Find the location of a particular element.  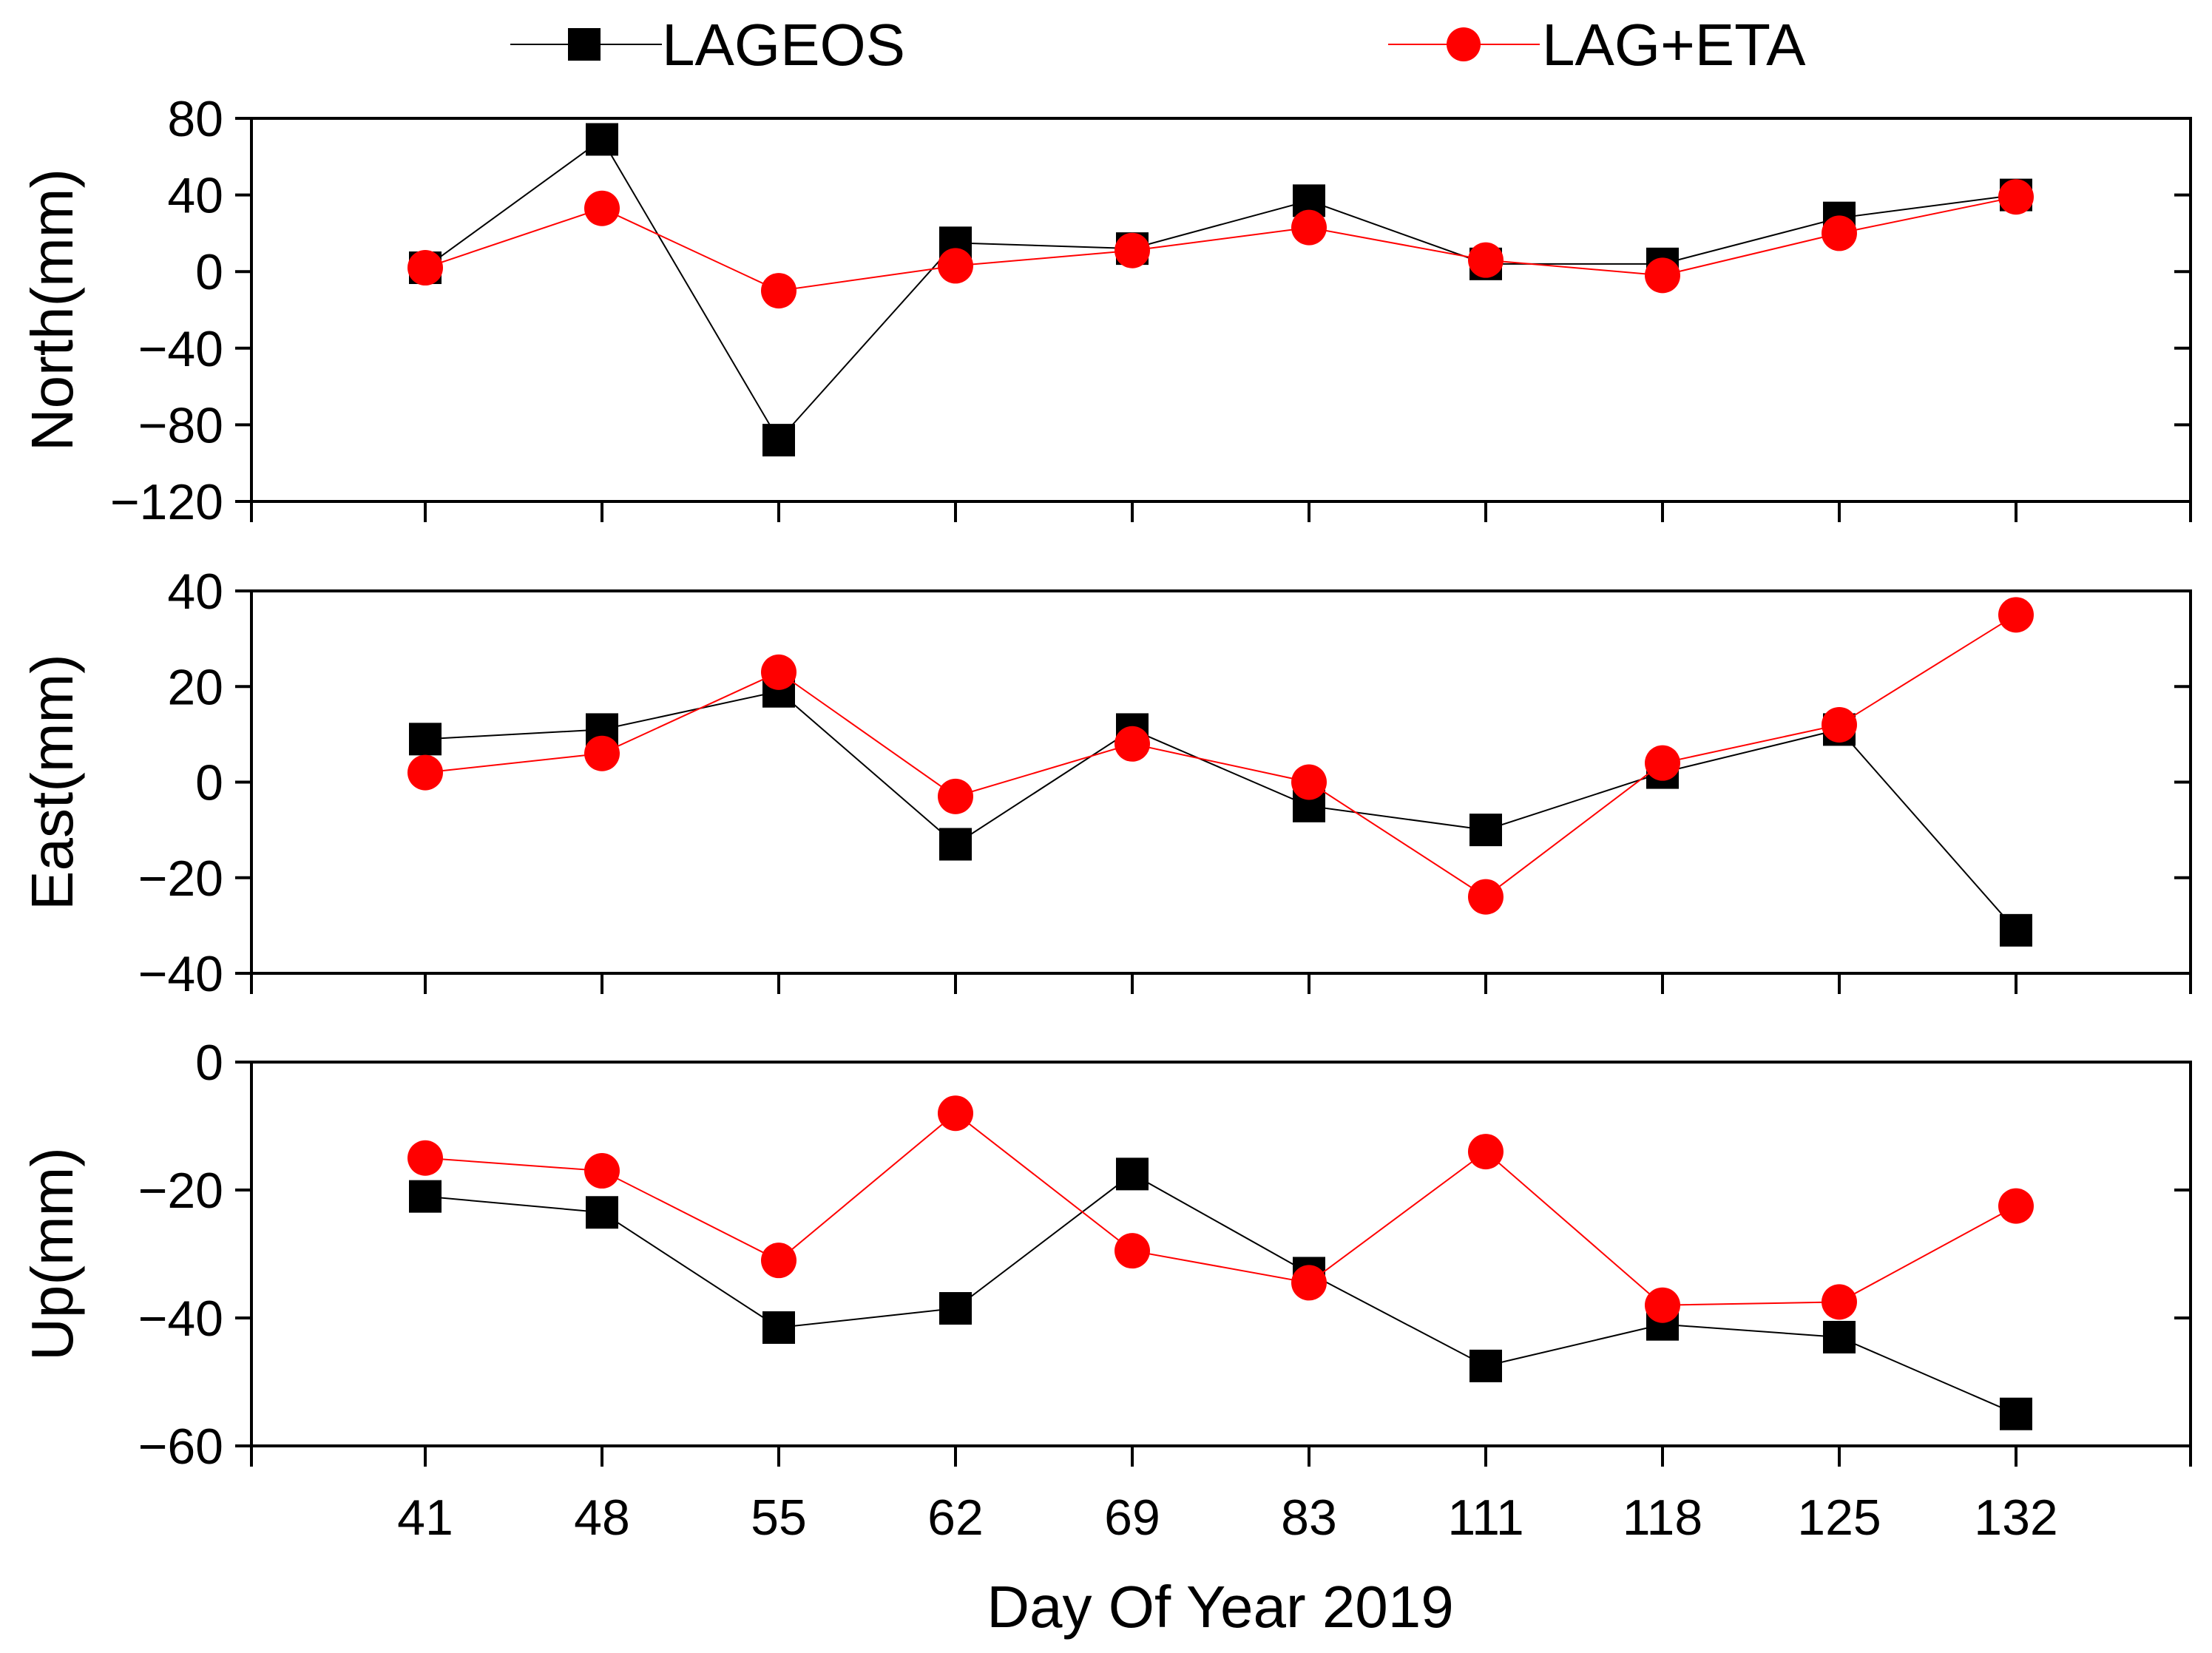

legend-marker-lageos is located at coordinates (584, 45).